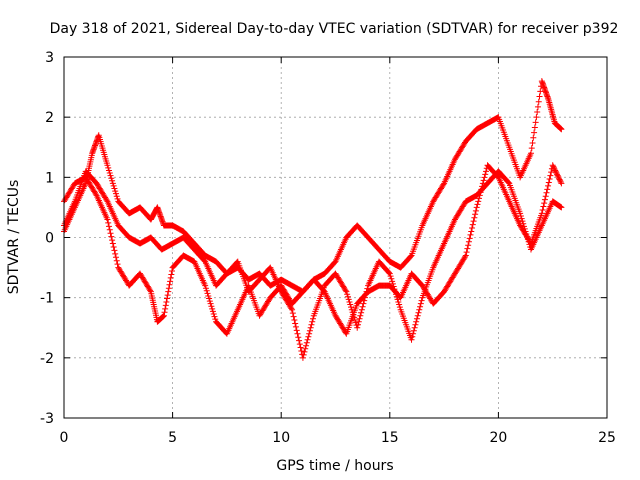 The height and width of the screenshot is (480, 640). What do you see at coordinates (49, 239) in the screenshot?
I see `y-tick-label: 0` at bounding box center [49, 239].